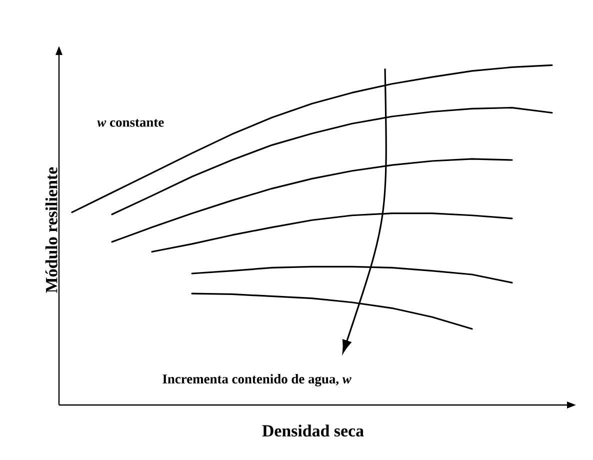 The width and height of the screenshot is (593, 460). I want to click on annotation: w constante, so click(130, 123).